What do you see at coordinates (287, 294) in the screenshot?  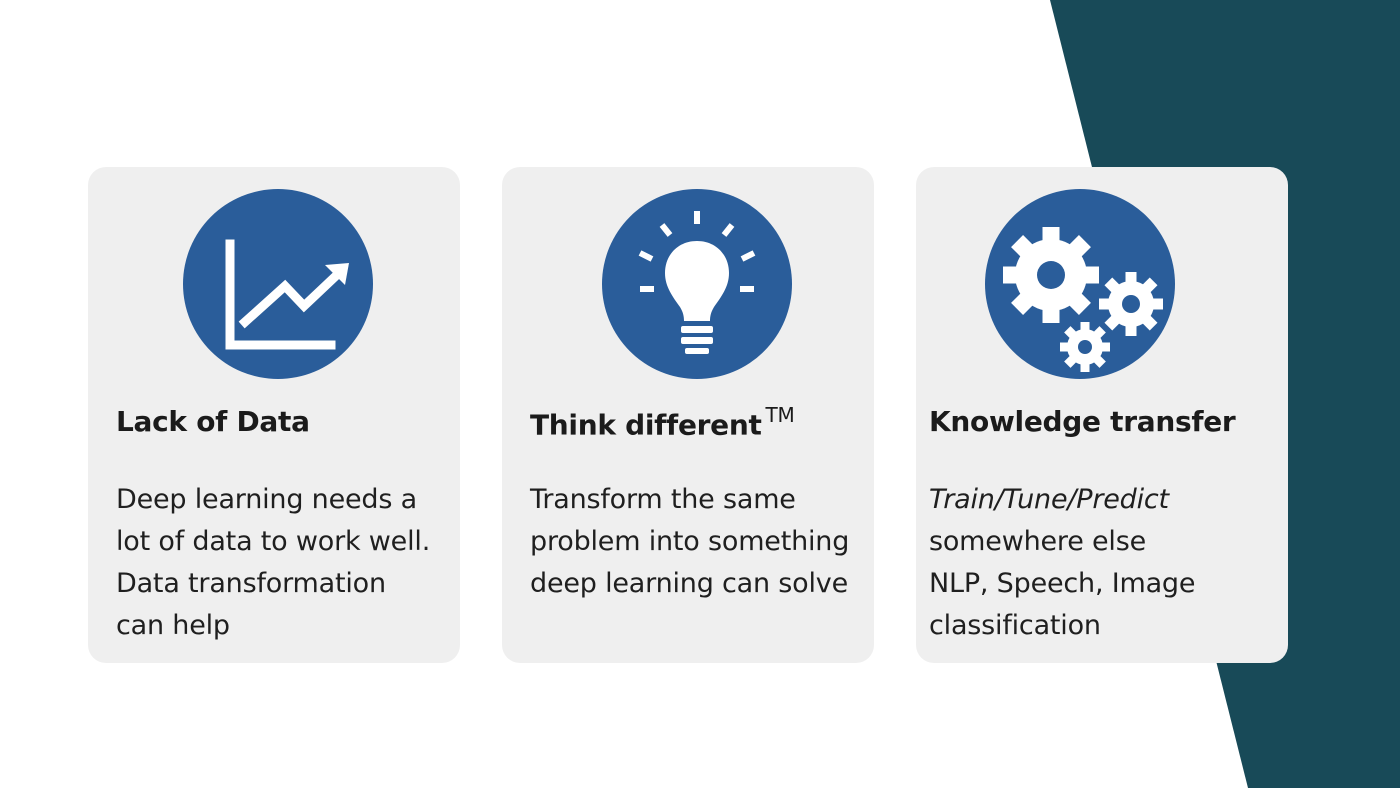 I see `chart-trend-up-icon` at bounding box center [287, 294].